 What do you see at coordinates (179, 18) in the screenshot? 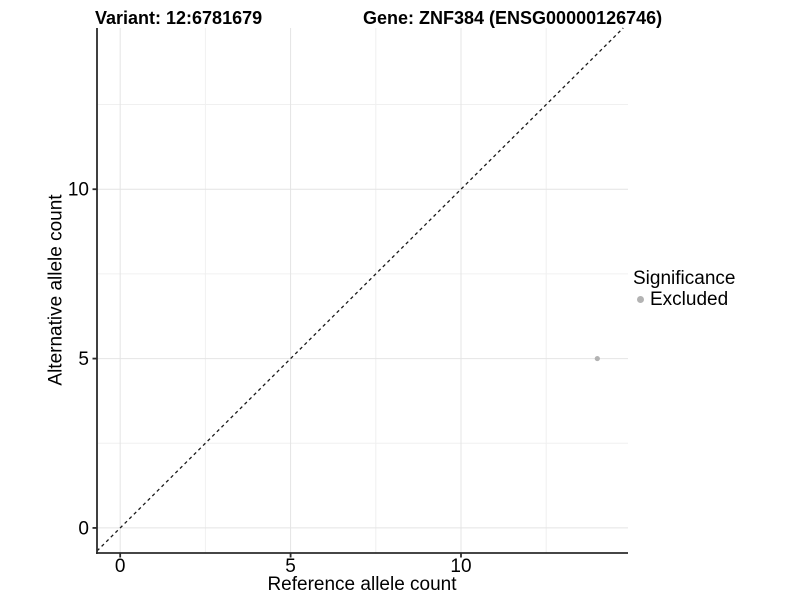
I see `plot-title-variant: Variant: 12:6781679` at bounding box center [179, 18].